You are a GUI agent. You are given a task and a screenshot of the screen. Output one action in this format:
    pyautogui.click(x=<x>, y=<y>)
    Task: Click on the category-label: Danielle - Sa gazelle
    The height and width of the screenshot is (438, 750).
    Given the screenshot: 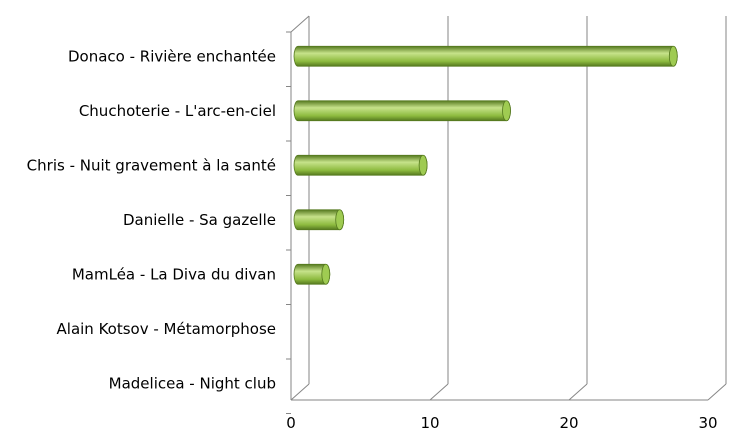 What is the action you would take?
    pyautogui.click(x=199, y=220)
    